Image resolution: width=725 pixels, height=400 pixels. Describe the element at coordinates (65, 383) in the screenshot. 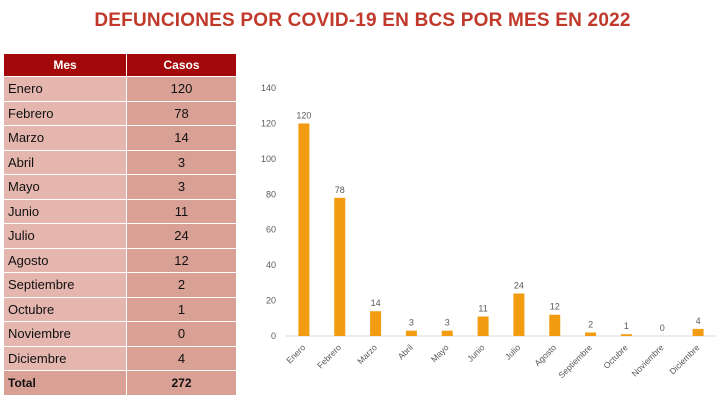

I see `total-label: Total` at that location.